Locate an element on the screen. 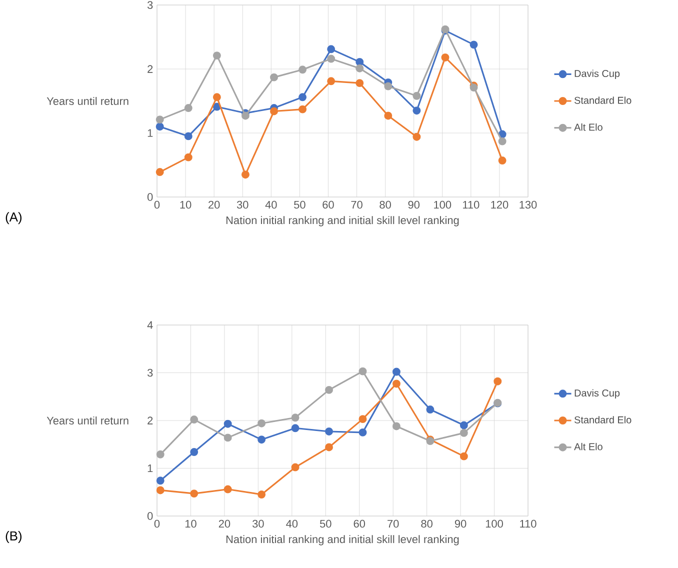  text: (B) is located at coordinates (14, 537).